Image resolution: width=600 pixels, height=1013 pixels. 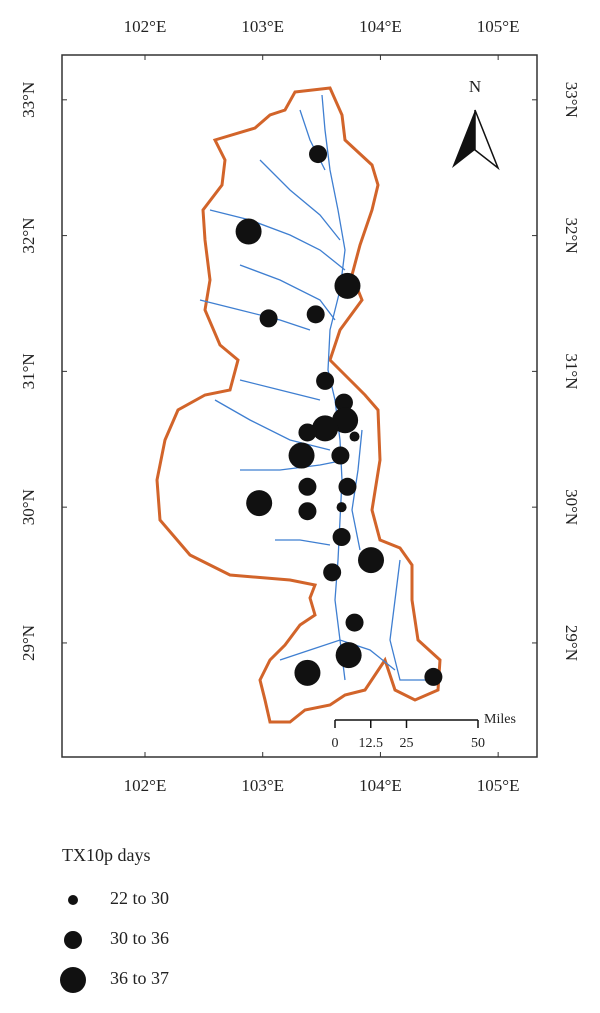 I want to click on legend-label: 36 to 37, so click(x=139, y=978).